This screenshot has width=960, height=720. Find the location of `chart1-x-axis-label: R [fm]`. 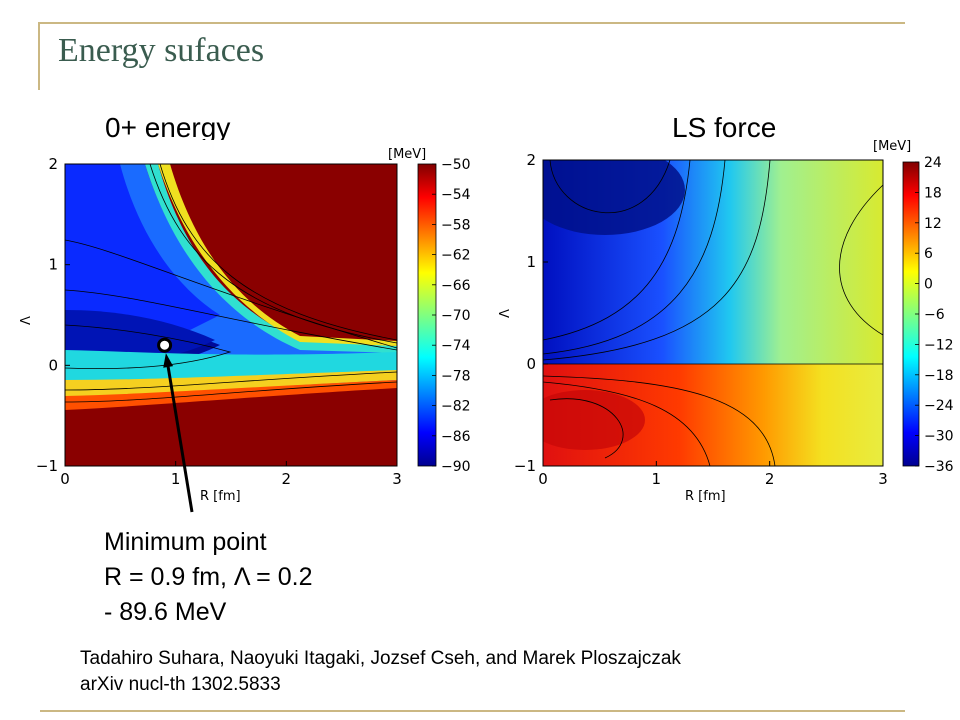

chart1-x-axis-label: R [fm] is located at coordinates (220, 496).